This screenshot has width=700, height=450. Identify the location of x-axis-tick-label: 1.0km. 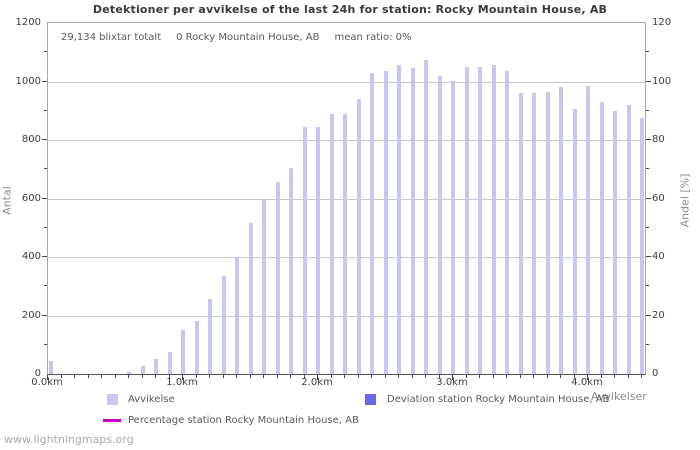
(182, 382).